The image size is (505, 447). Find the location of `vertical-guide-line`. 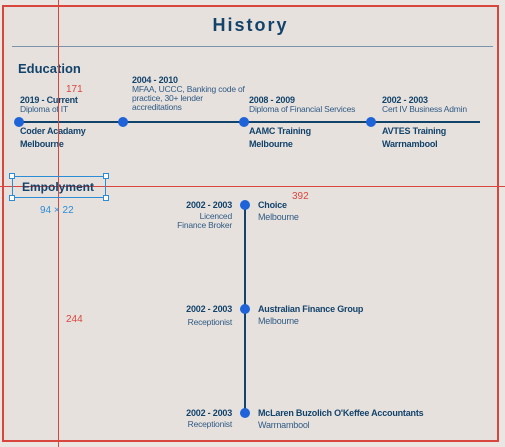

vertical-guide-line is located at coordinates (58, 223).